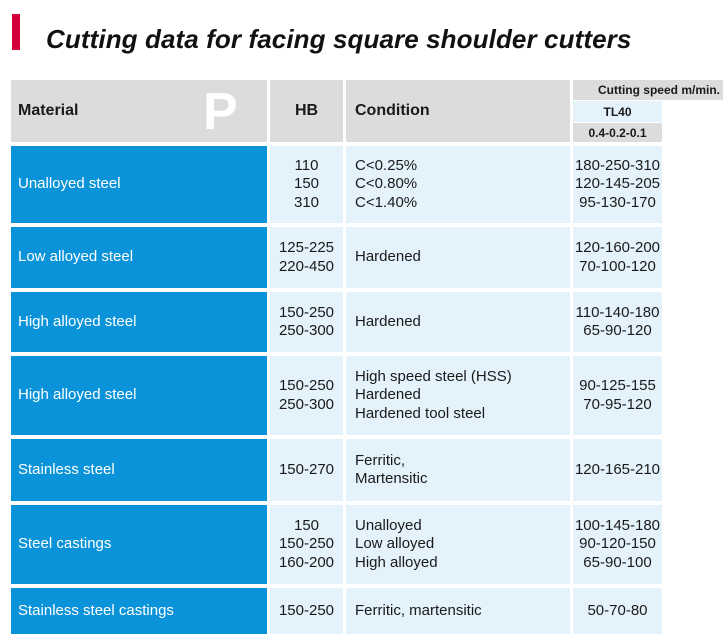 Image resolution: width=727 pixels, height=642 pixels. Describe the element at coordinates (139, 257) in the screenshot. I see `row-material: Low alloyed steel` at that location.